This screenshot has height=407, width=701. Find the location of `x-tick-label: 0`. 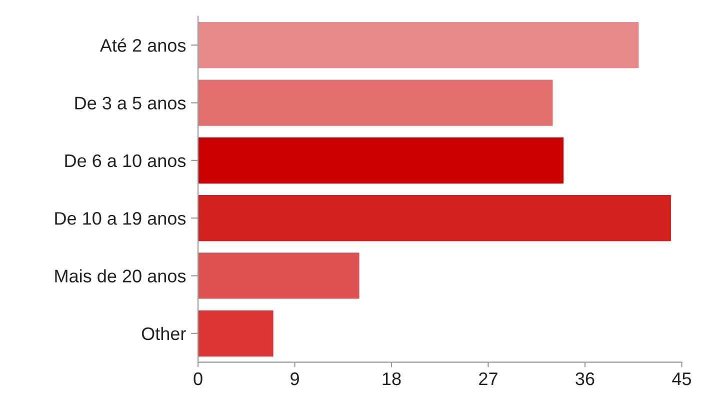

x-tick-label: 0 is located at coordinates (198, 379).